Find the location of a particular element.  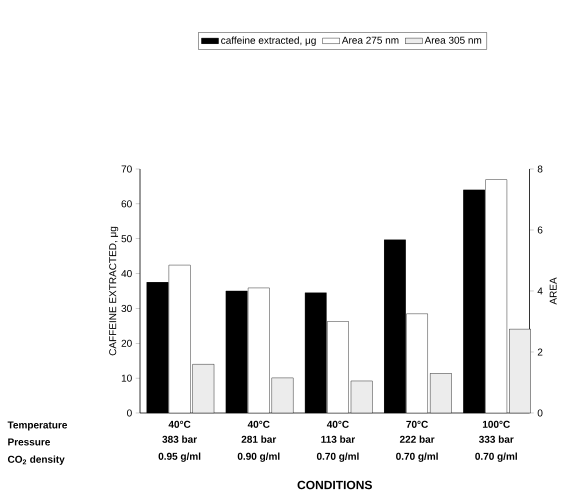

x-tick-label: 100°C is located at coordinates (496, 424).